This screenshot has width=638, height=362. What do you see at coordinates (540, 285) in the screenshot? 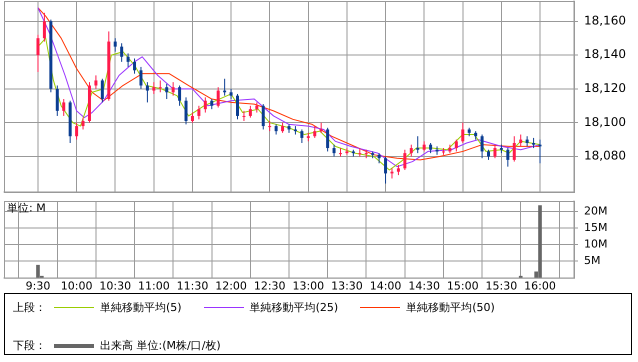
I see `x-tick-label: 16:00` at bounding box center [540, 285].